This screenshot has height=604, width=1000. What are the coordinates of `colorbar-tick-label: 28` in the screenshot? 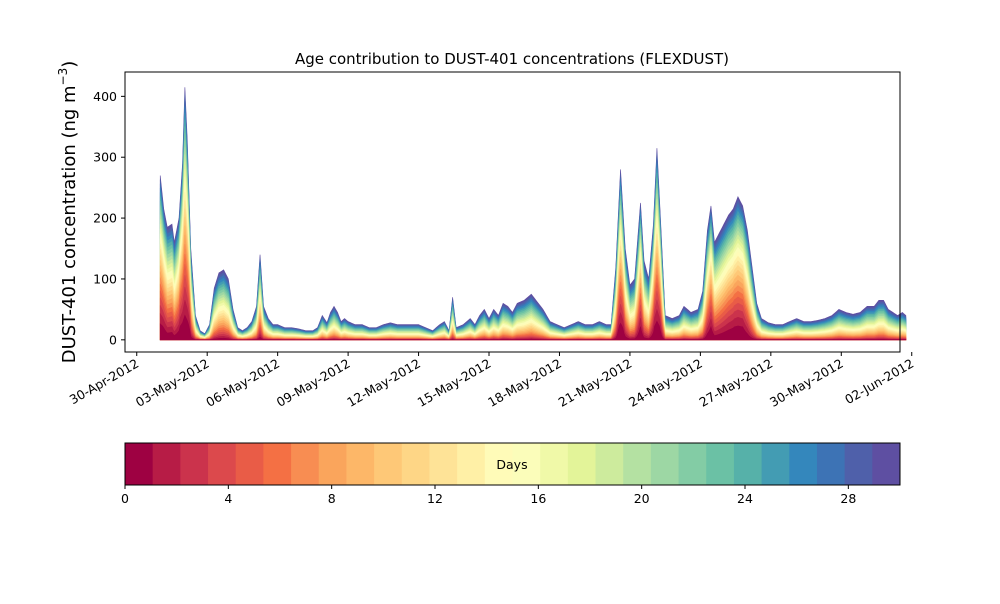 It's located at (848, 498).